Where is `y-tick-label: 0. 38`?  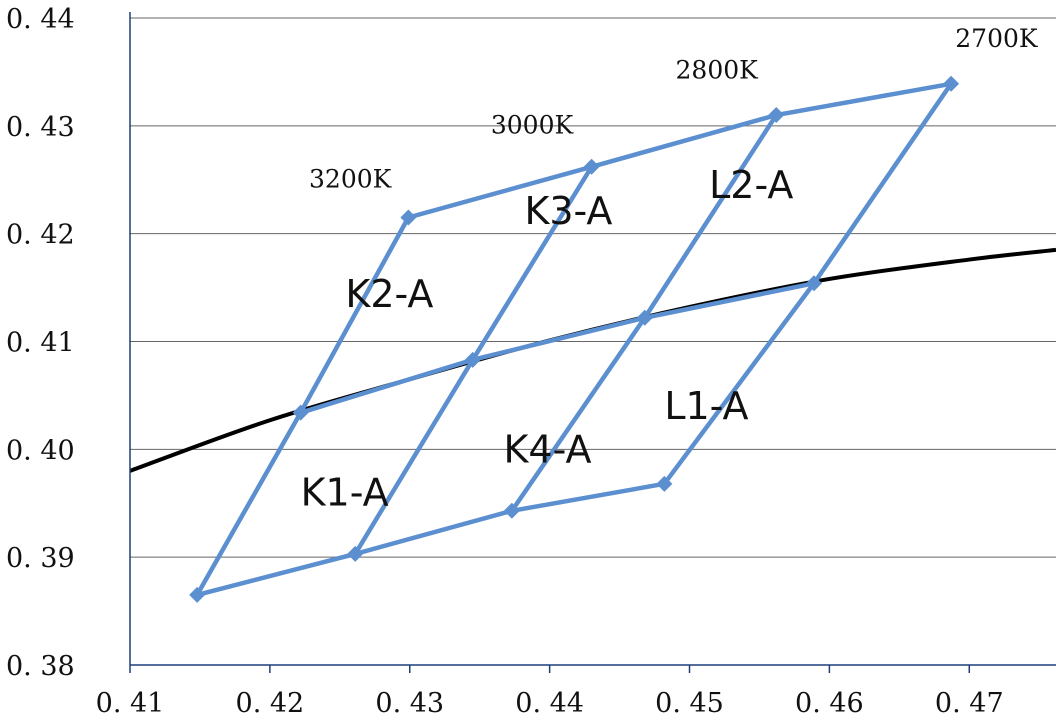 y-tick-label: 0. 38 is located at coordinates (40, 666).